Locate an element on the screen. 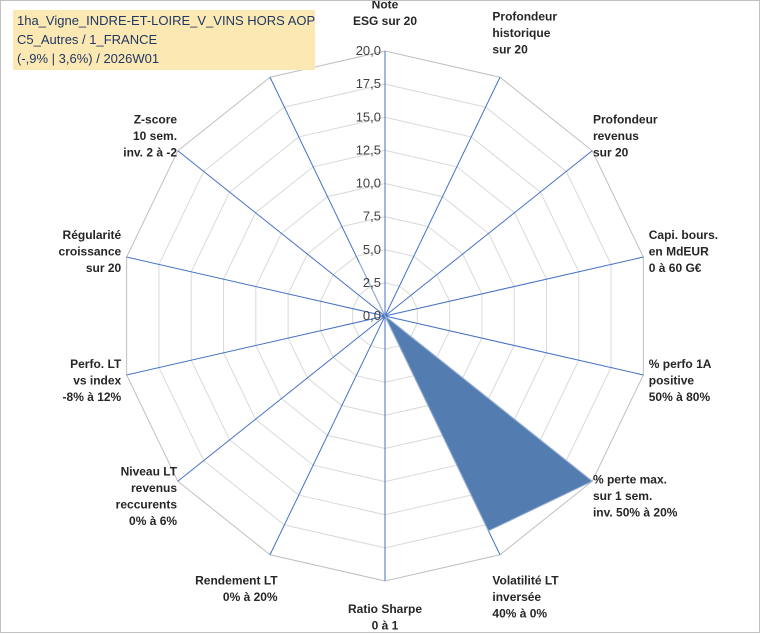 The width and height of the screenshot is (760, 634). axis-label-11: Régularité croissance sur 20 is located at coordinates (90, 251).